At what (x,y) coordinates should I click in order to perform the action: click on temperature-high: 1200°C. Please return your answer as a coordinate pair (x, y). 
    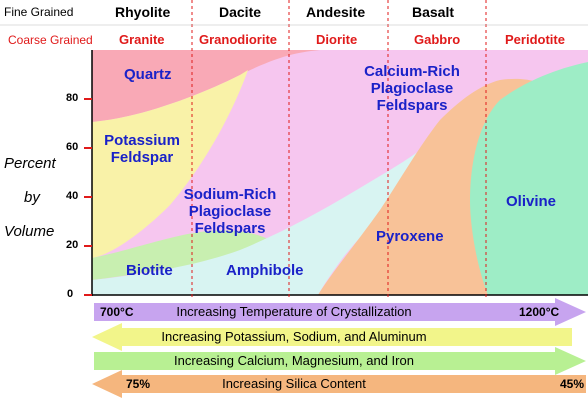
    Looking at the image, I should click on (539, 312).